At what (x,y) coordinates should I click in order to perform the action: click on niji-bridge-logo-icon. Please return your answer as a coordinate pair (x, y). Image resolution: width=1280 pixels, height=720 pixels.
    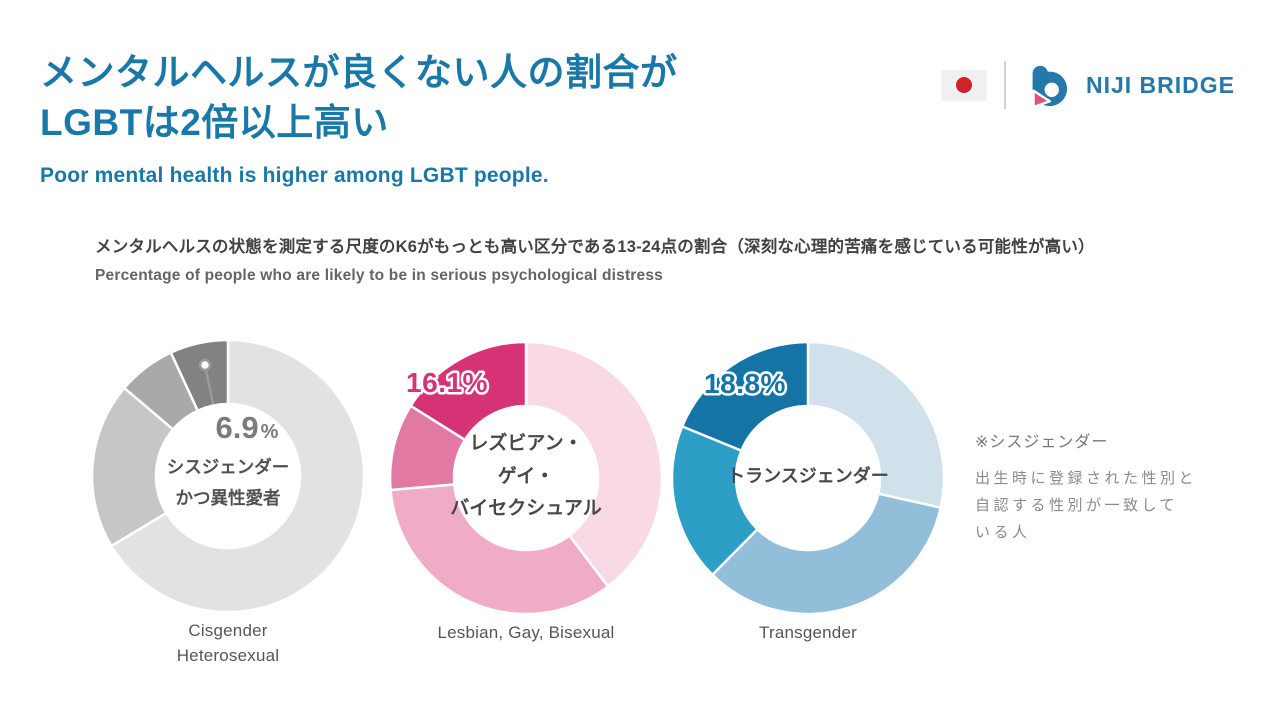
    Looking at the image, I should click on (1050, 86).